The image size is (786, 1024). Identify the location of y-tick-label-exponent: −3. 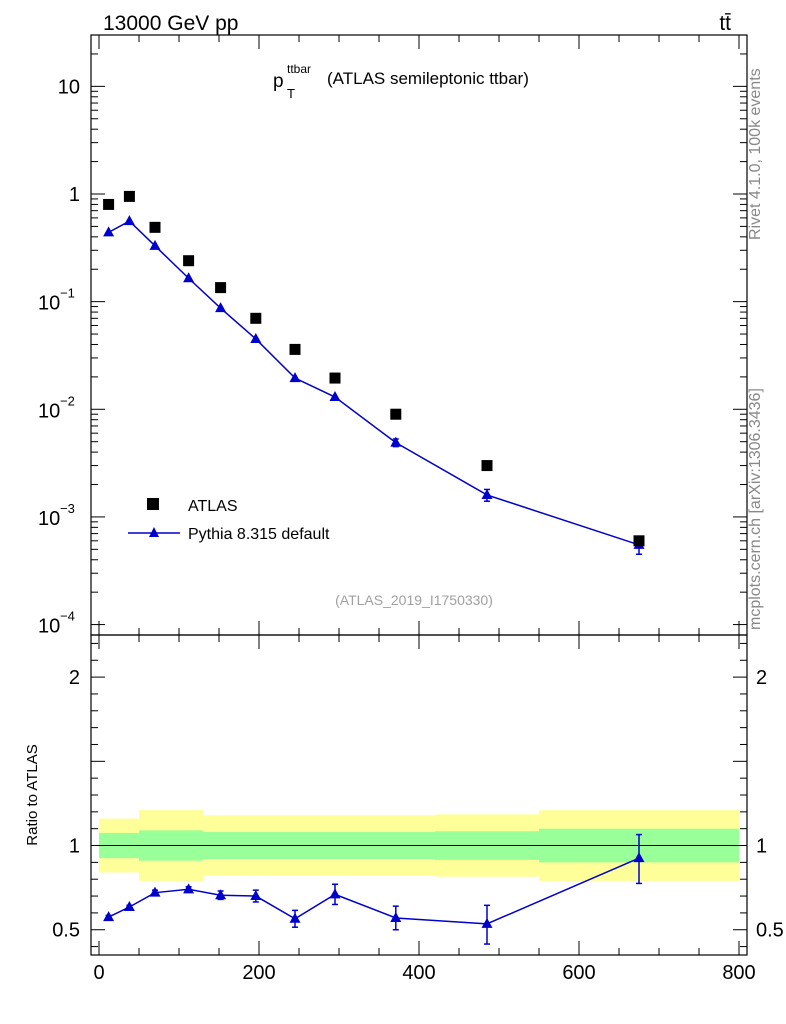
(67, 508).